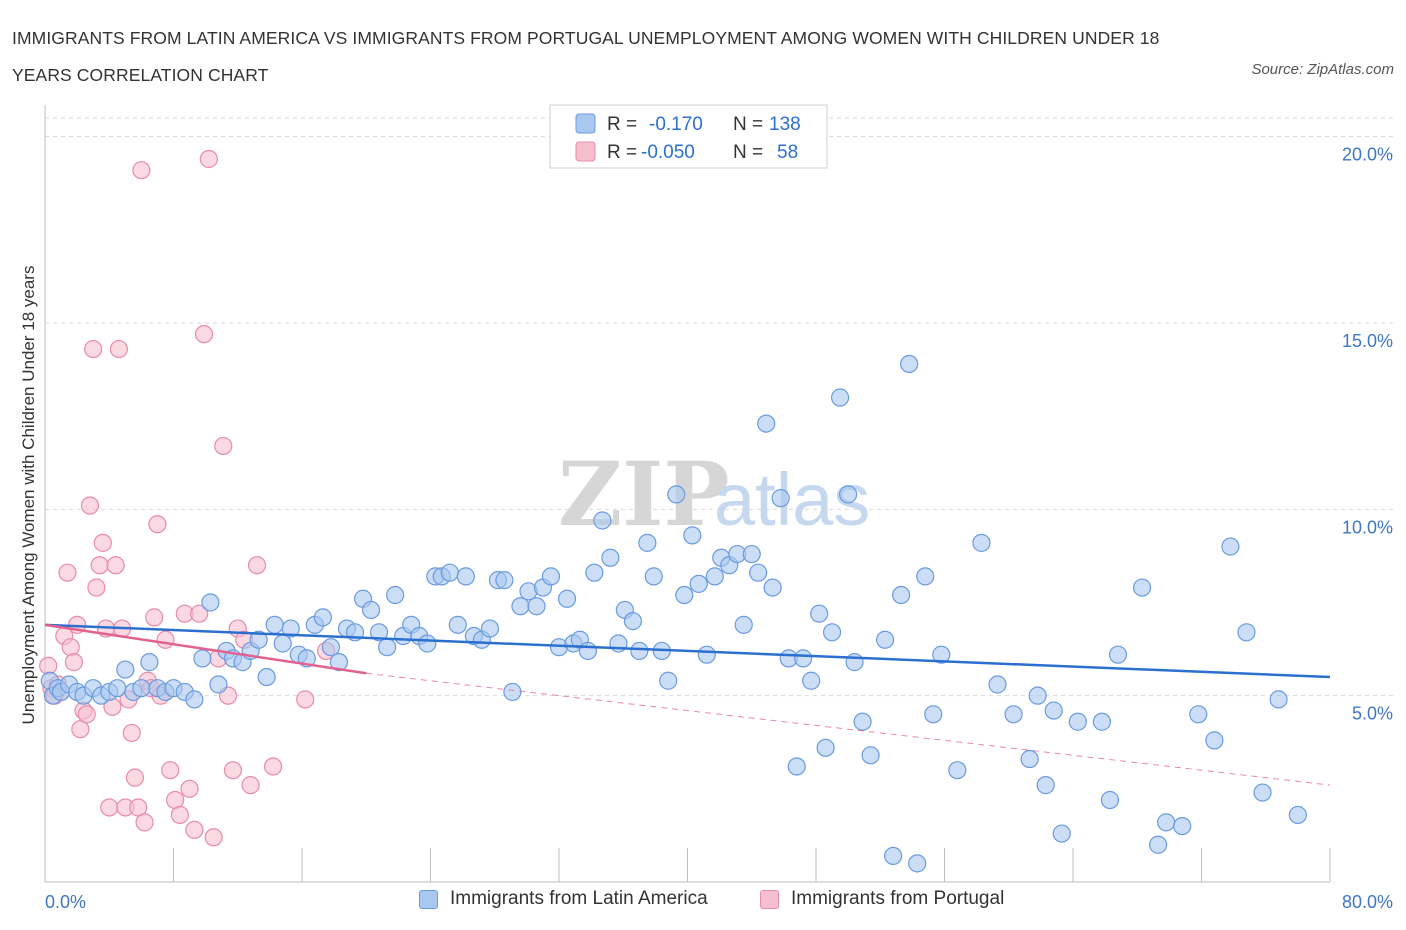 Image resolution: width=1406 pixels, height=930 pixels. What do you see at coordinates (65, 902) in the screenshot?
I see `x-tick-label-min: 0.0%` at bounding box center [65, 902].